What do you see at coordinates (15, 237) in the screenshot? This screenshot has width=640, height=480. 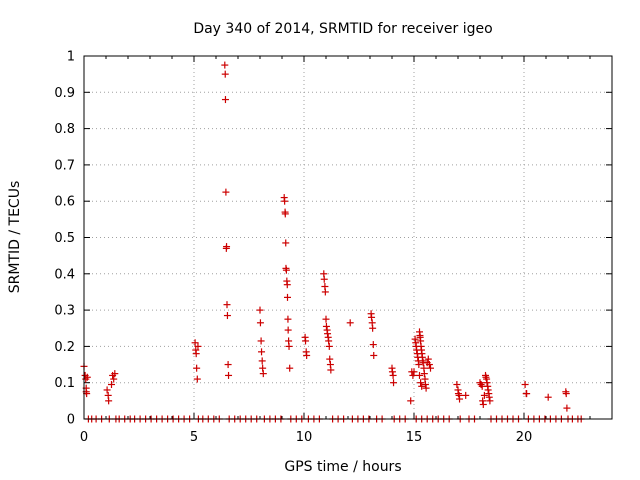 I see `y-axis-label: SRMTID / TECUs` at bounding box center [15, 237].